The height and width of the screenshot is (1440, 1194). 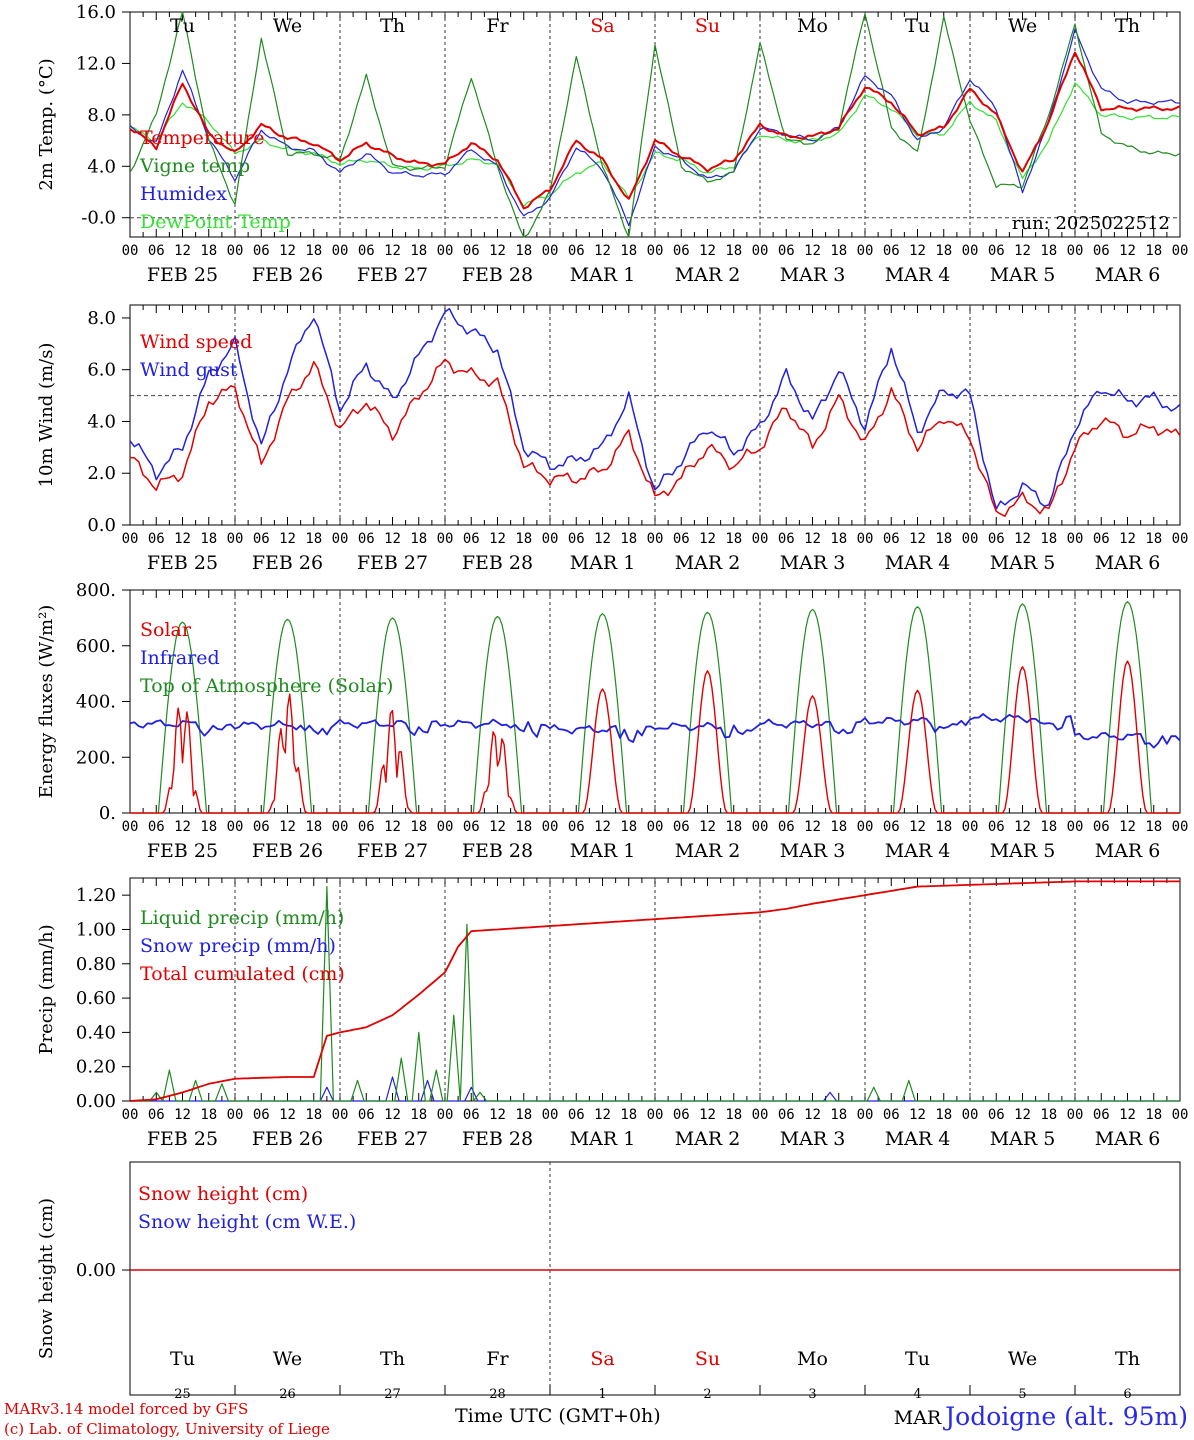 I want to click on hour-tick-1-9-1: 06, so click(x=1101, y=539).